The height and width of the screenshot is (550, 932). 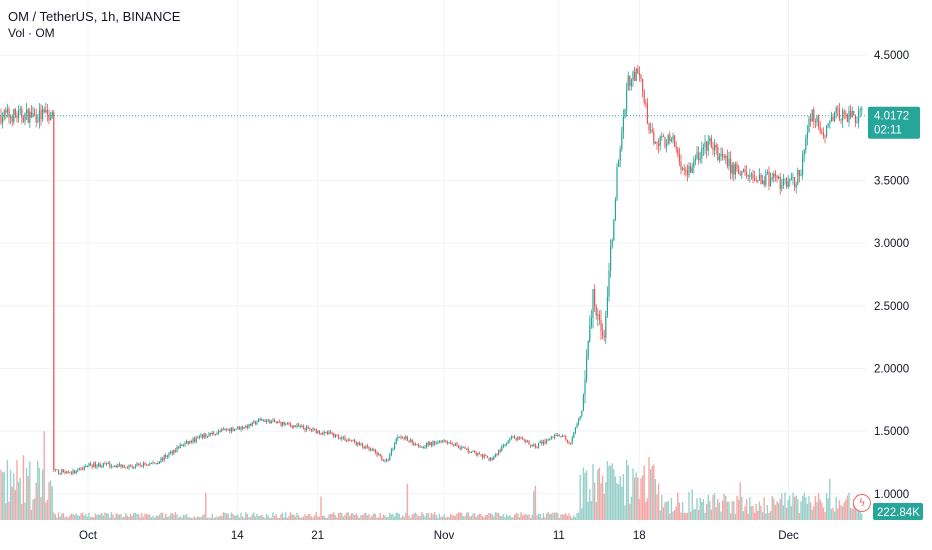 I want to click on bar-countdown: 02:11, so click(x=888, y=131).